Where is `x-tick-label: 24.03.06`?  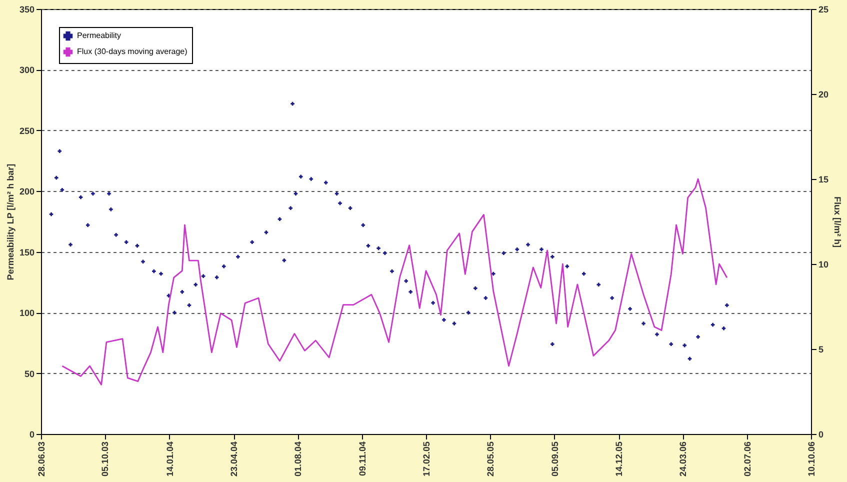 x-tick-label: 24.03.06 is located at coordinates (683, 459).